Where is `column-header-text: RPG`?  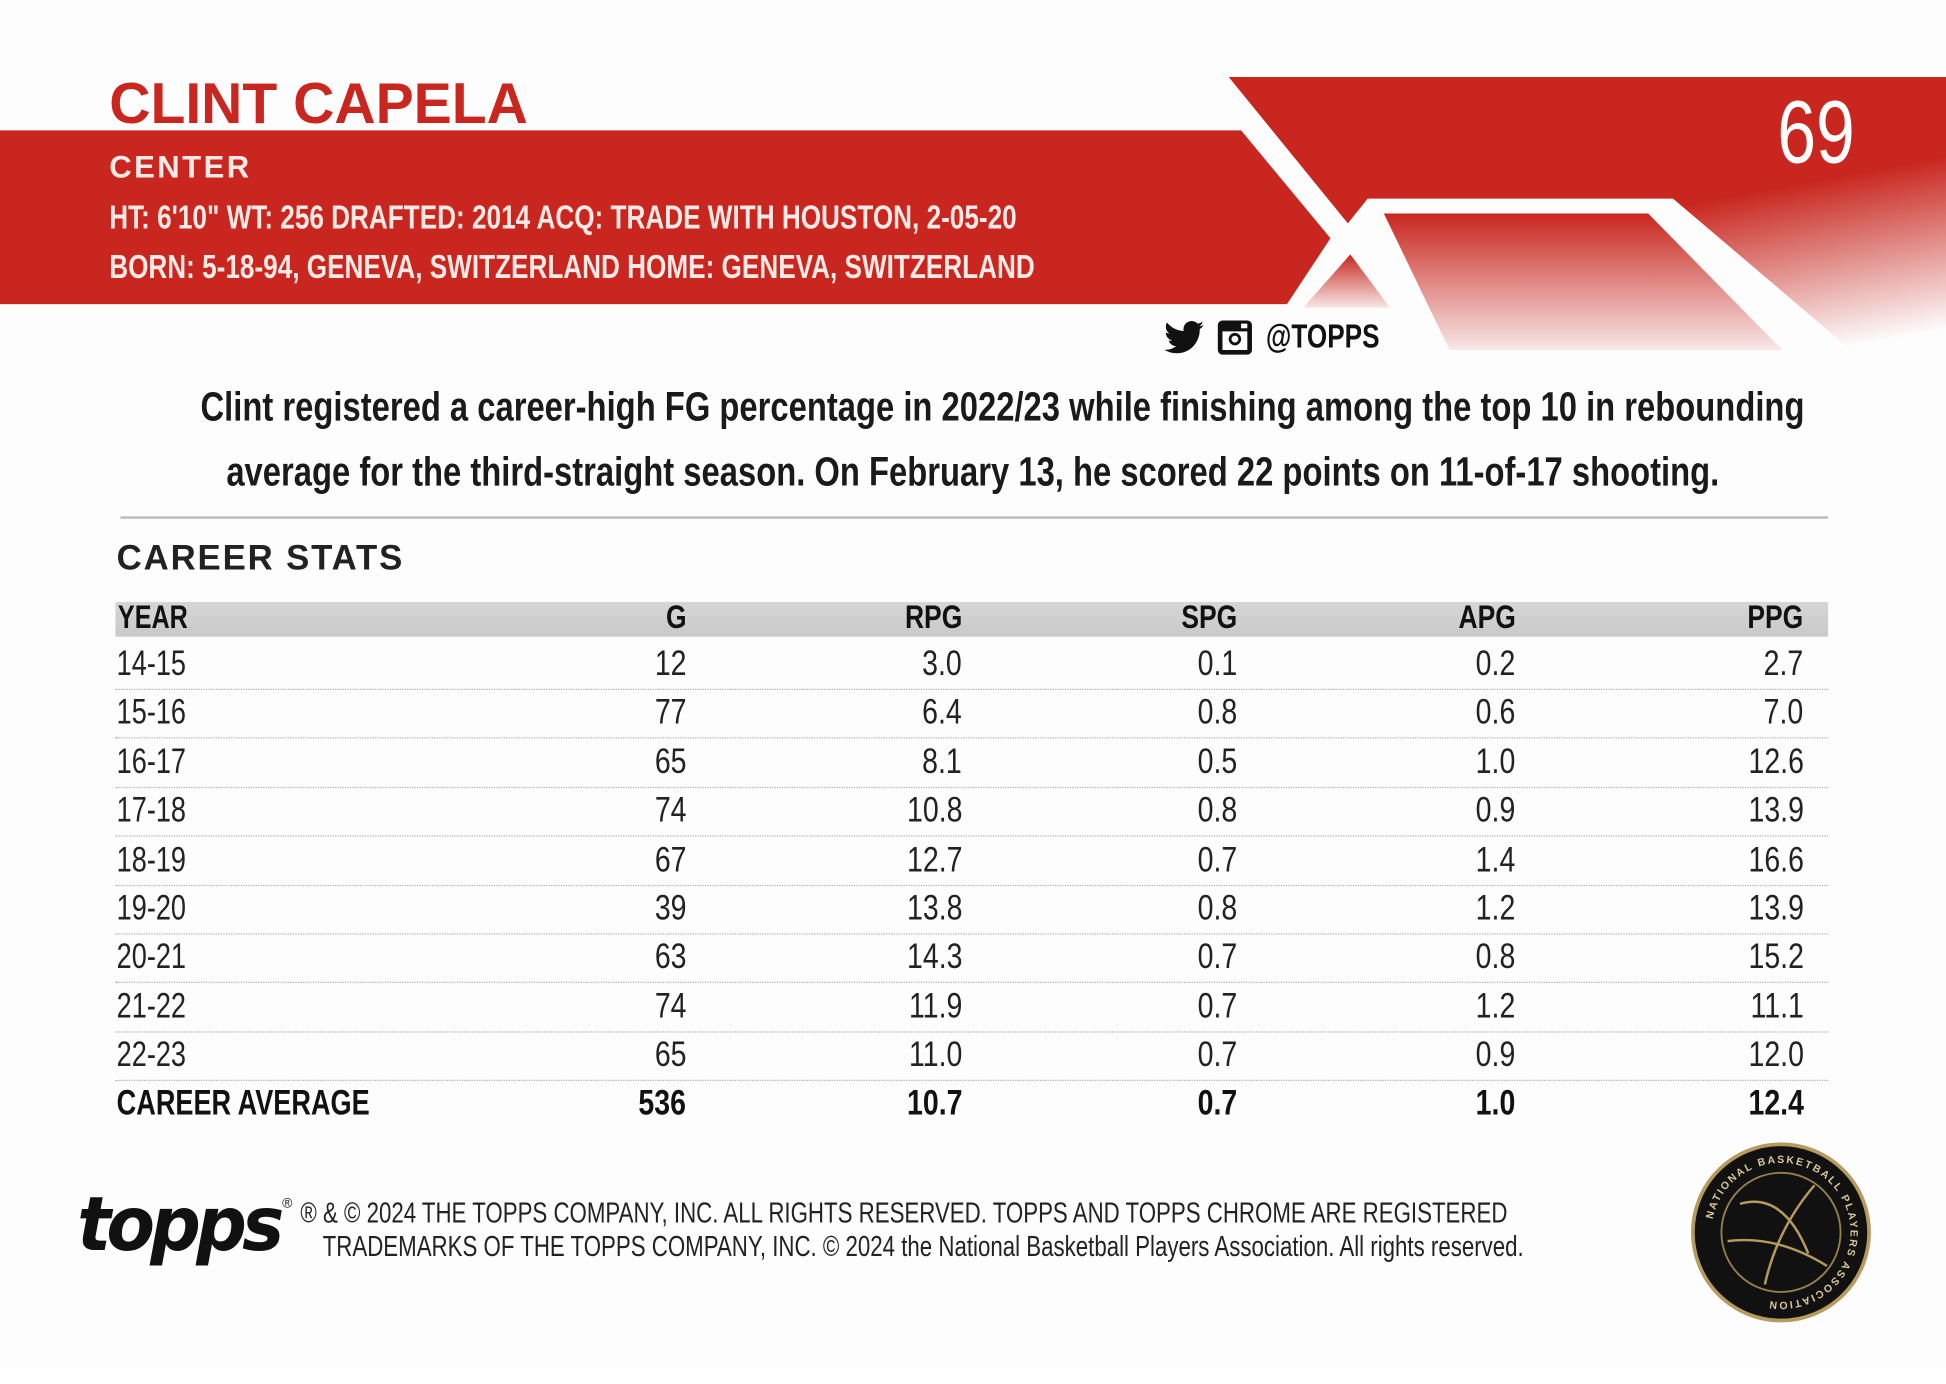 column-header-text: RPG is located at coordinates (933, 617).